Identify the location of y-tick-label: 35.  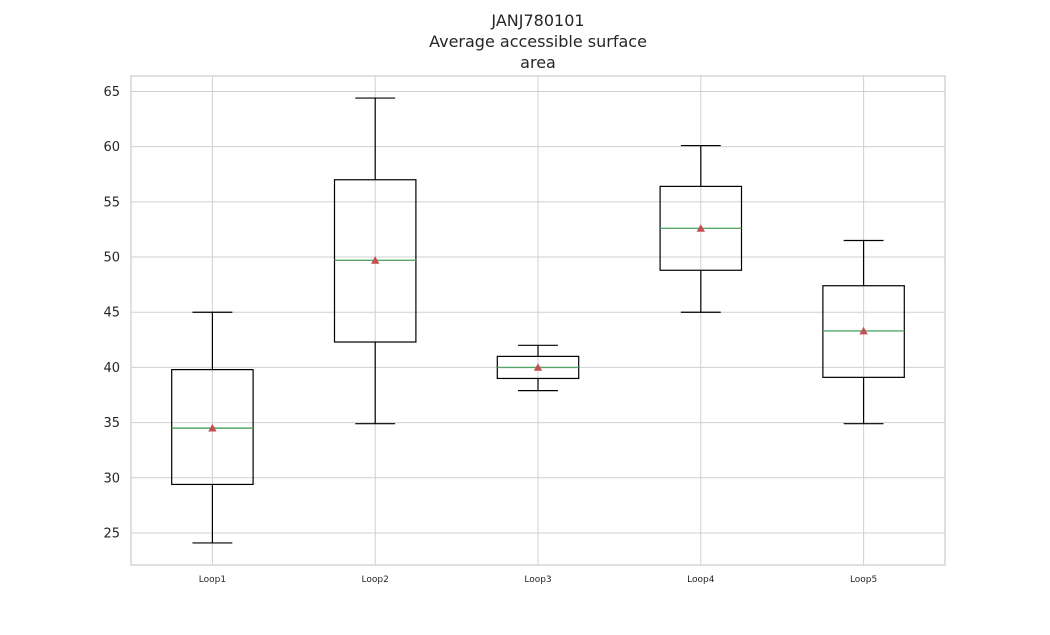
(111, 423).